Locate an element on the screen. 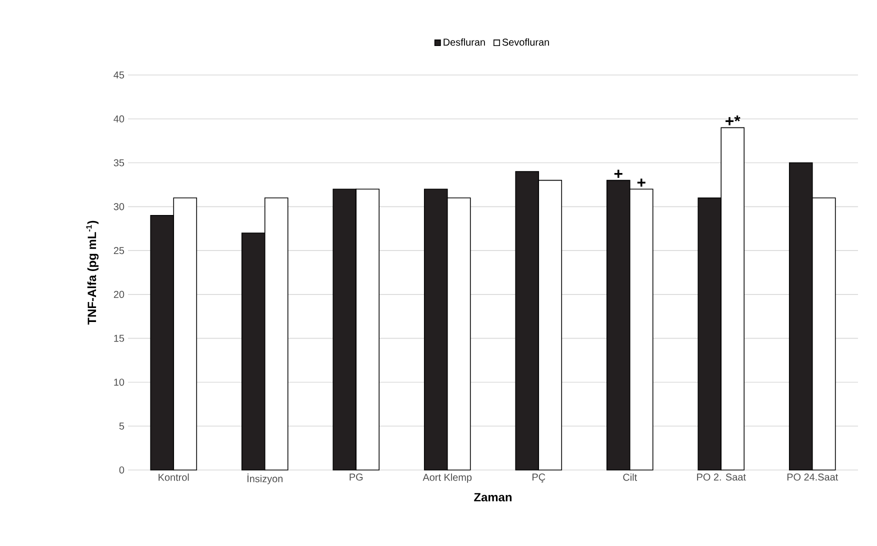  y-tick-label: 40 is located at coordinates (119, 118).